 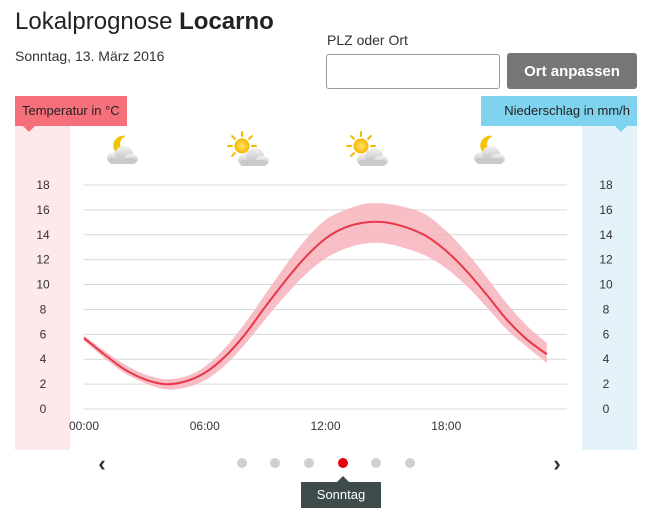 I want to click on x-tick-label: 12:00, so click(x=325, y=426).